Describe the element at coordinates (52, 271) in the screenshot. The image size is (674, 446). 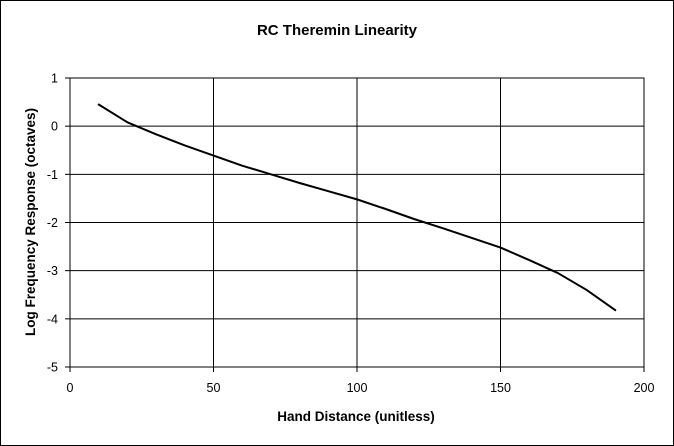
I see `y-tick-label: -3` at that location.